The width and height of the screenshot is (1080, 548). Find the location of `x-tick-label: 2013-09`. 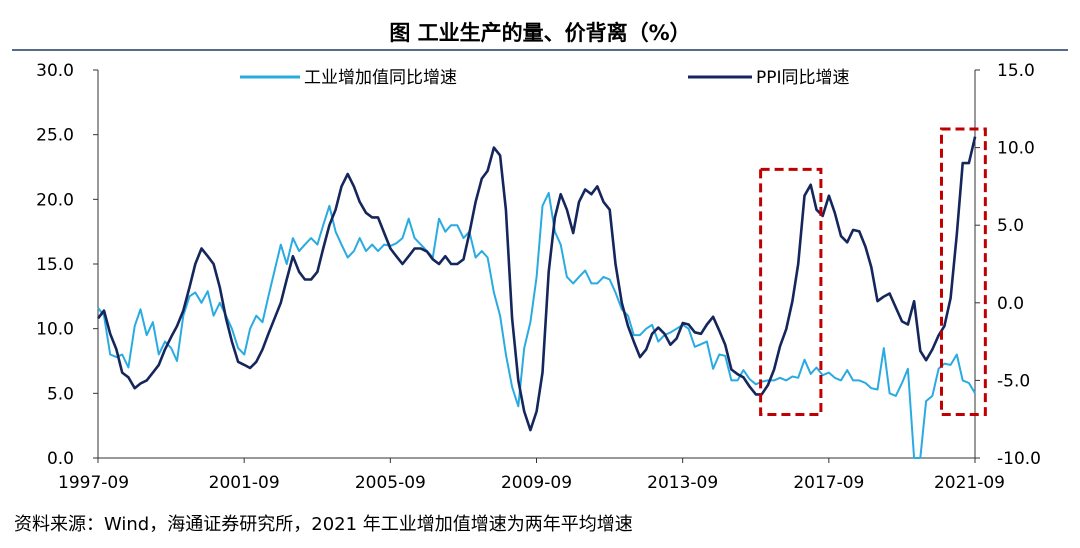

x-tick-label: 2013-09 is located at coordinates (682, 483).